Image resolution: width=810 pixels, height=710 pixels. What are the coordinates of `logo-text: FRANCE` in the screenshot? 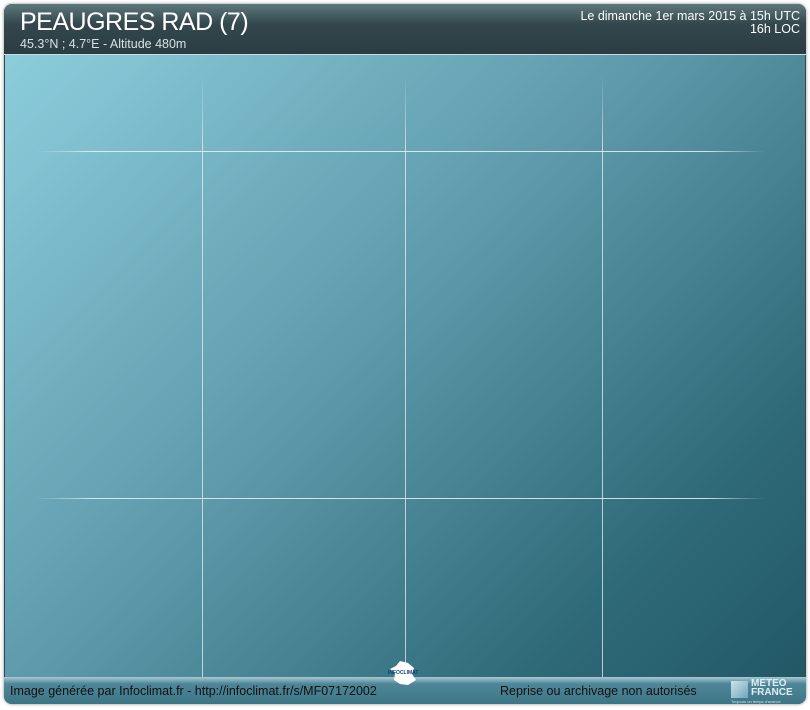 It's located at (772, 692).